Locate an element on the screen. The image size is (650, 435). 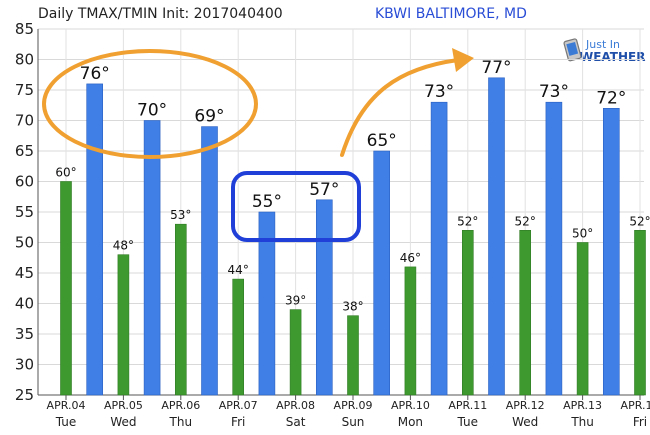
x-date-label: APR.11 is located at coordinates (467, 405).